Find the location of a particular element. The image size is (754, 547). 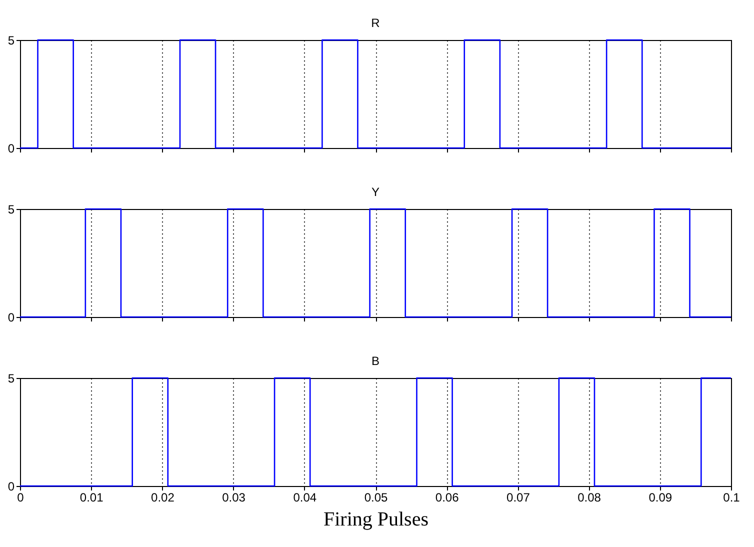

x-tick-label: 0.07 is located at coordinates (518, 497).